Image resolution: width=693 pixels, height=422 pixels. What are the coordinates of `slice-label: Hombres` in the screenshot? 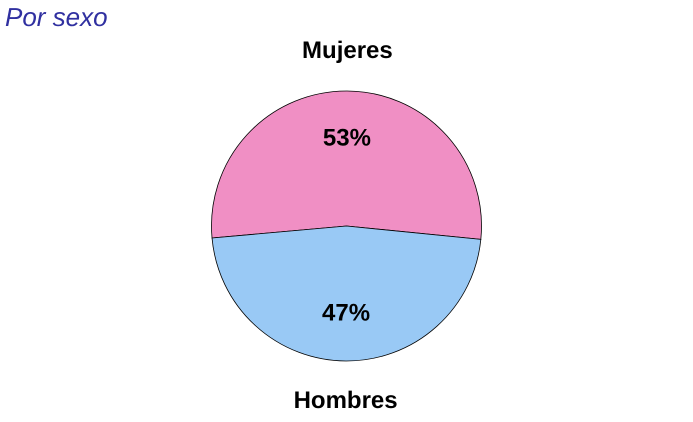 It's located at (346, 400).